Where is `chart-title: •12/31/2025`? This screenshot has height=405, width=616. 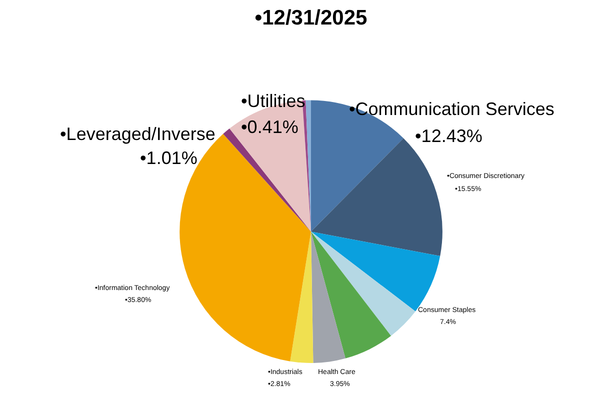 chart-title: •12/31/2025 is located at coordinates (311, 18).